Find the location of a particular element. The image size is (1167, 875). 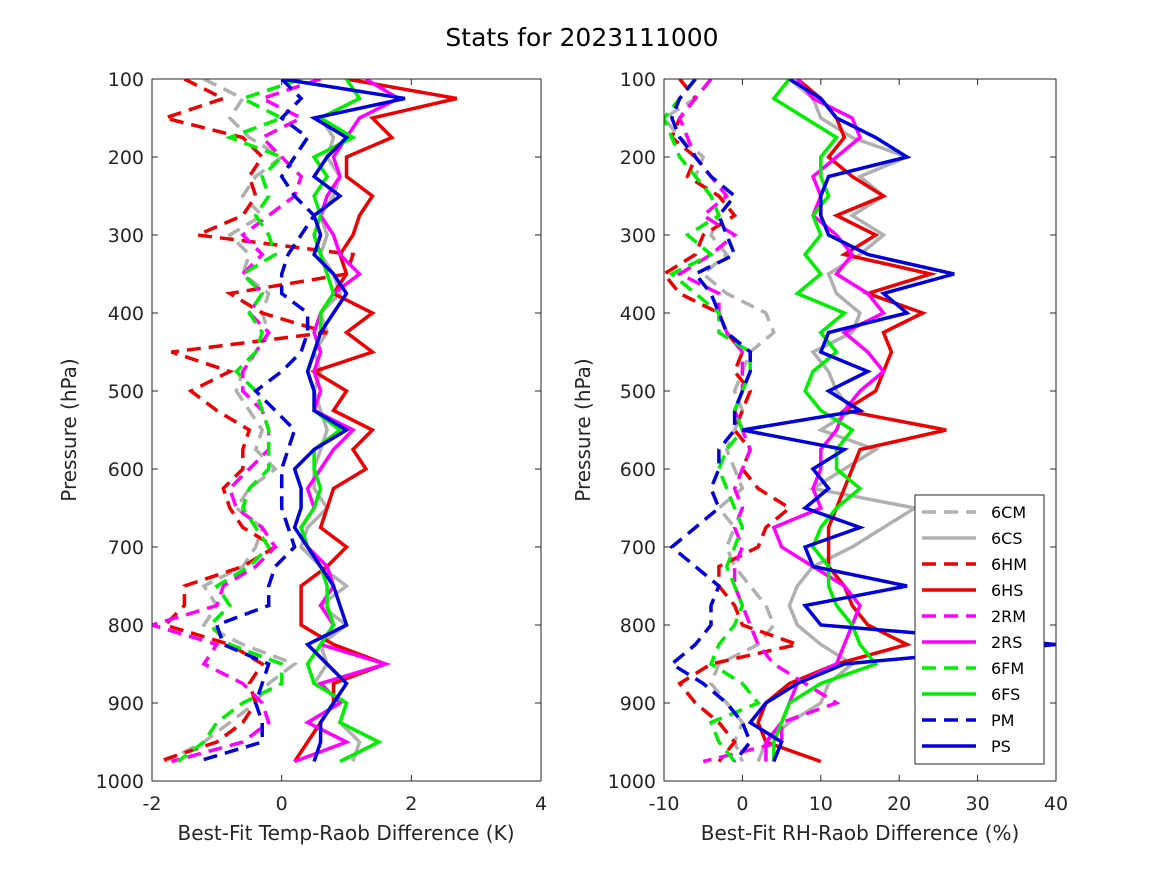

temp-x-axis-label: Best-Fit Temp-Raob Difference (K) is located at coordinates (345, 833).